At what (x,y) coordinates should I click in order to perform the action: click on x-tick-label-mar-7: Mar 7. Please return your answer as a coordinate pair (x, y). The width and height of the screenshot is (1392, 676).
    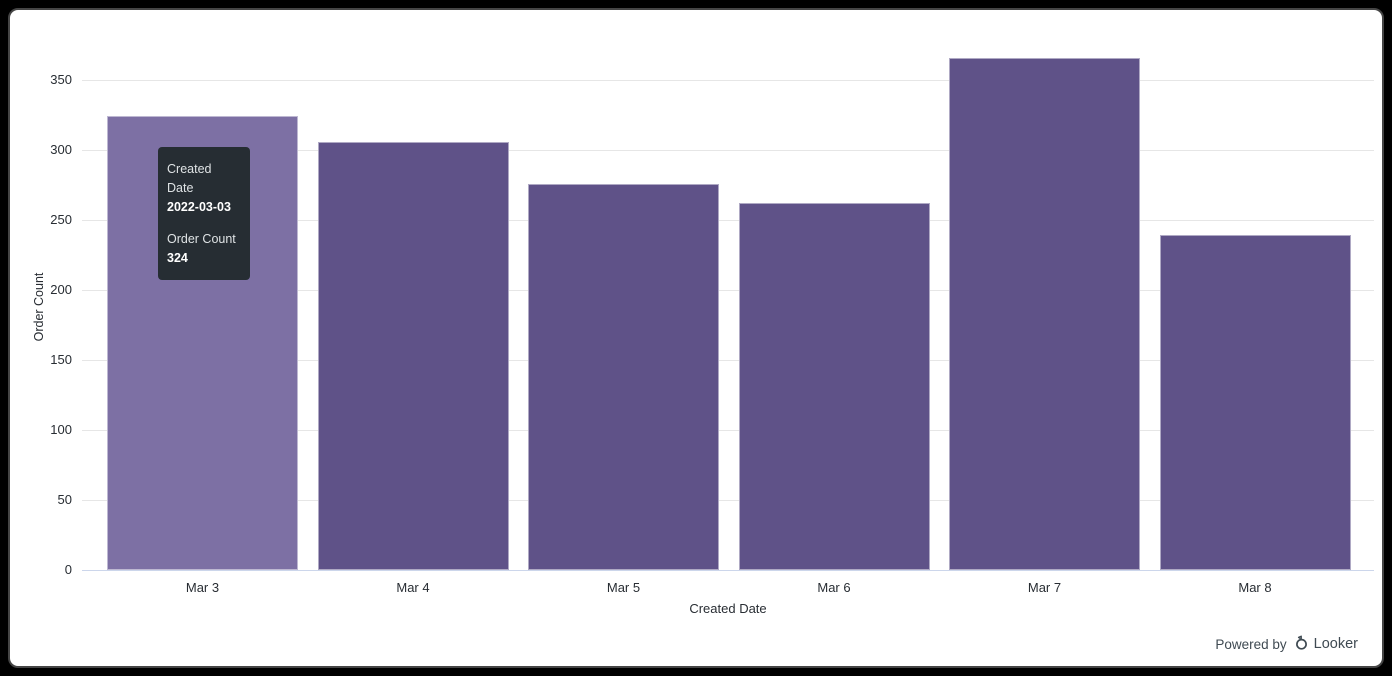
    Looking at the image, I should click on (1044, 587).